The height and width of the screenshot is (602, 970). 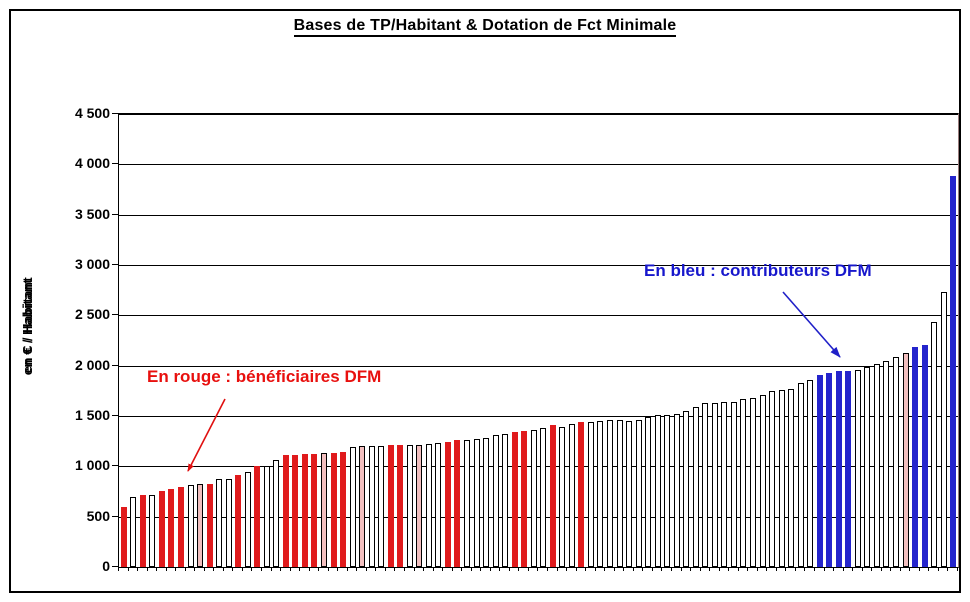 I want to click on y-tick-label-1000: 1 000, so click(x=92, y=465).